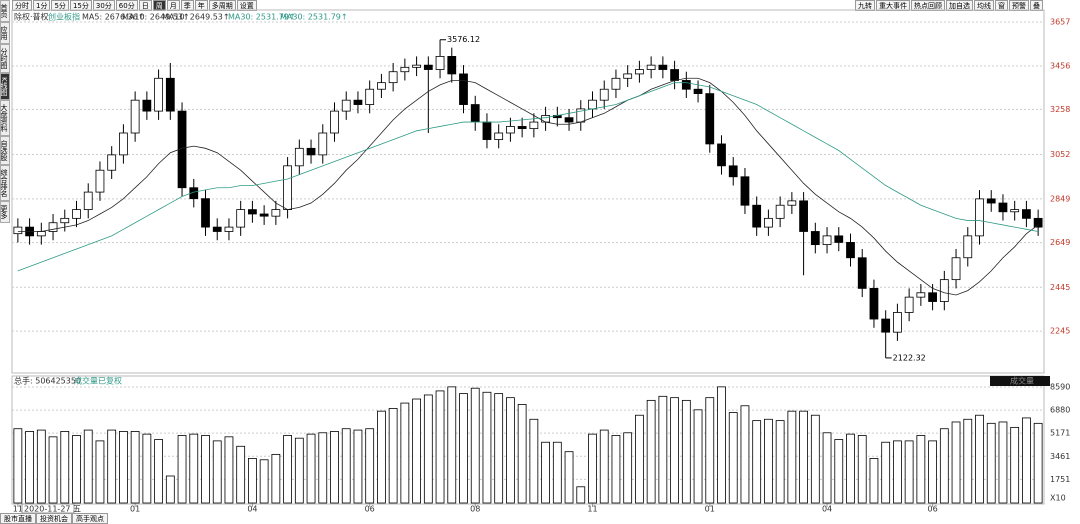 The width and height of the screenshot is (1080, 524). Describe the element at coordinates (31, 17) in the screenshot. I see `info: 除权·普权` at that location.